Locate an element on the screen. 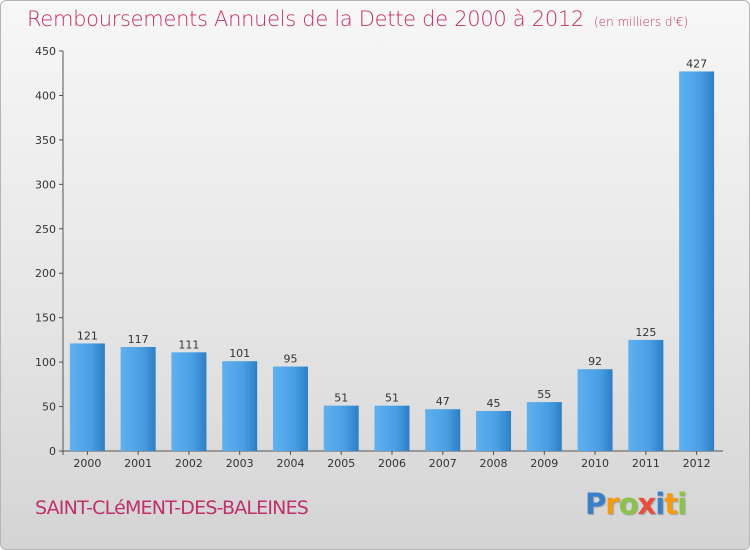 The height and width of the screenshot is (550, 750). data-label-2000: 121 is located at coordinates (87, 335).